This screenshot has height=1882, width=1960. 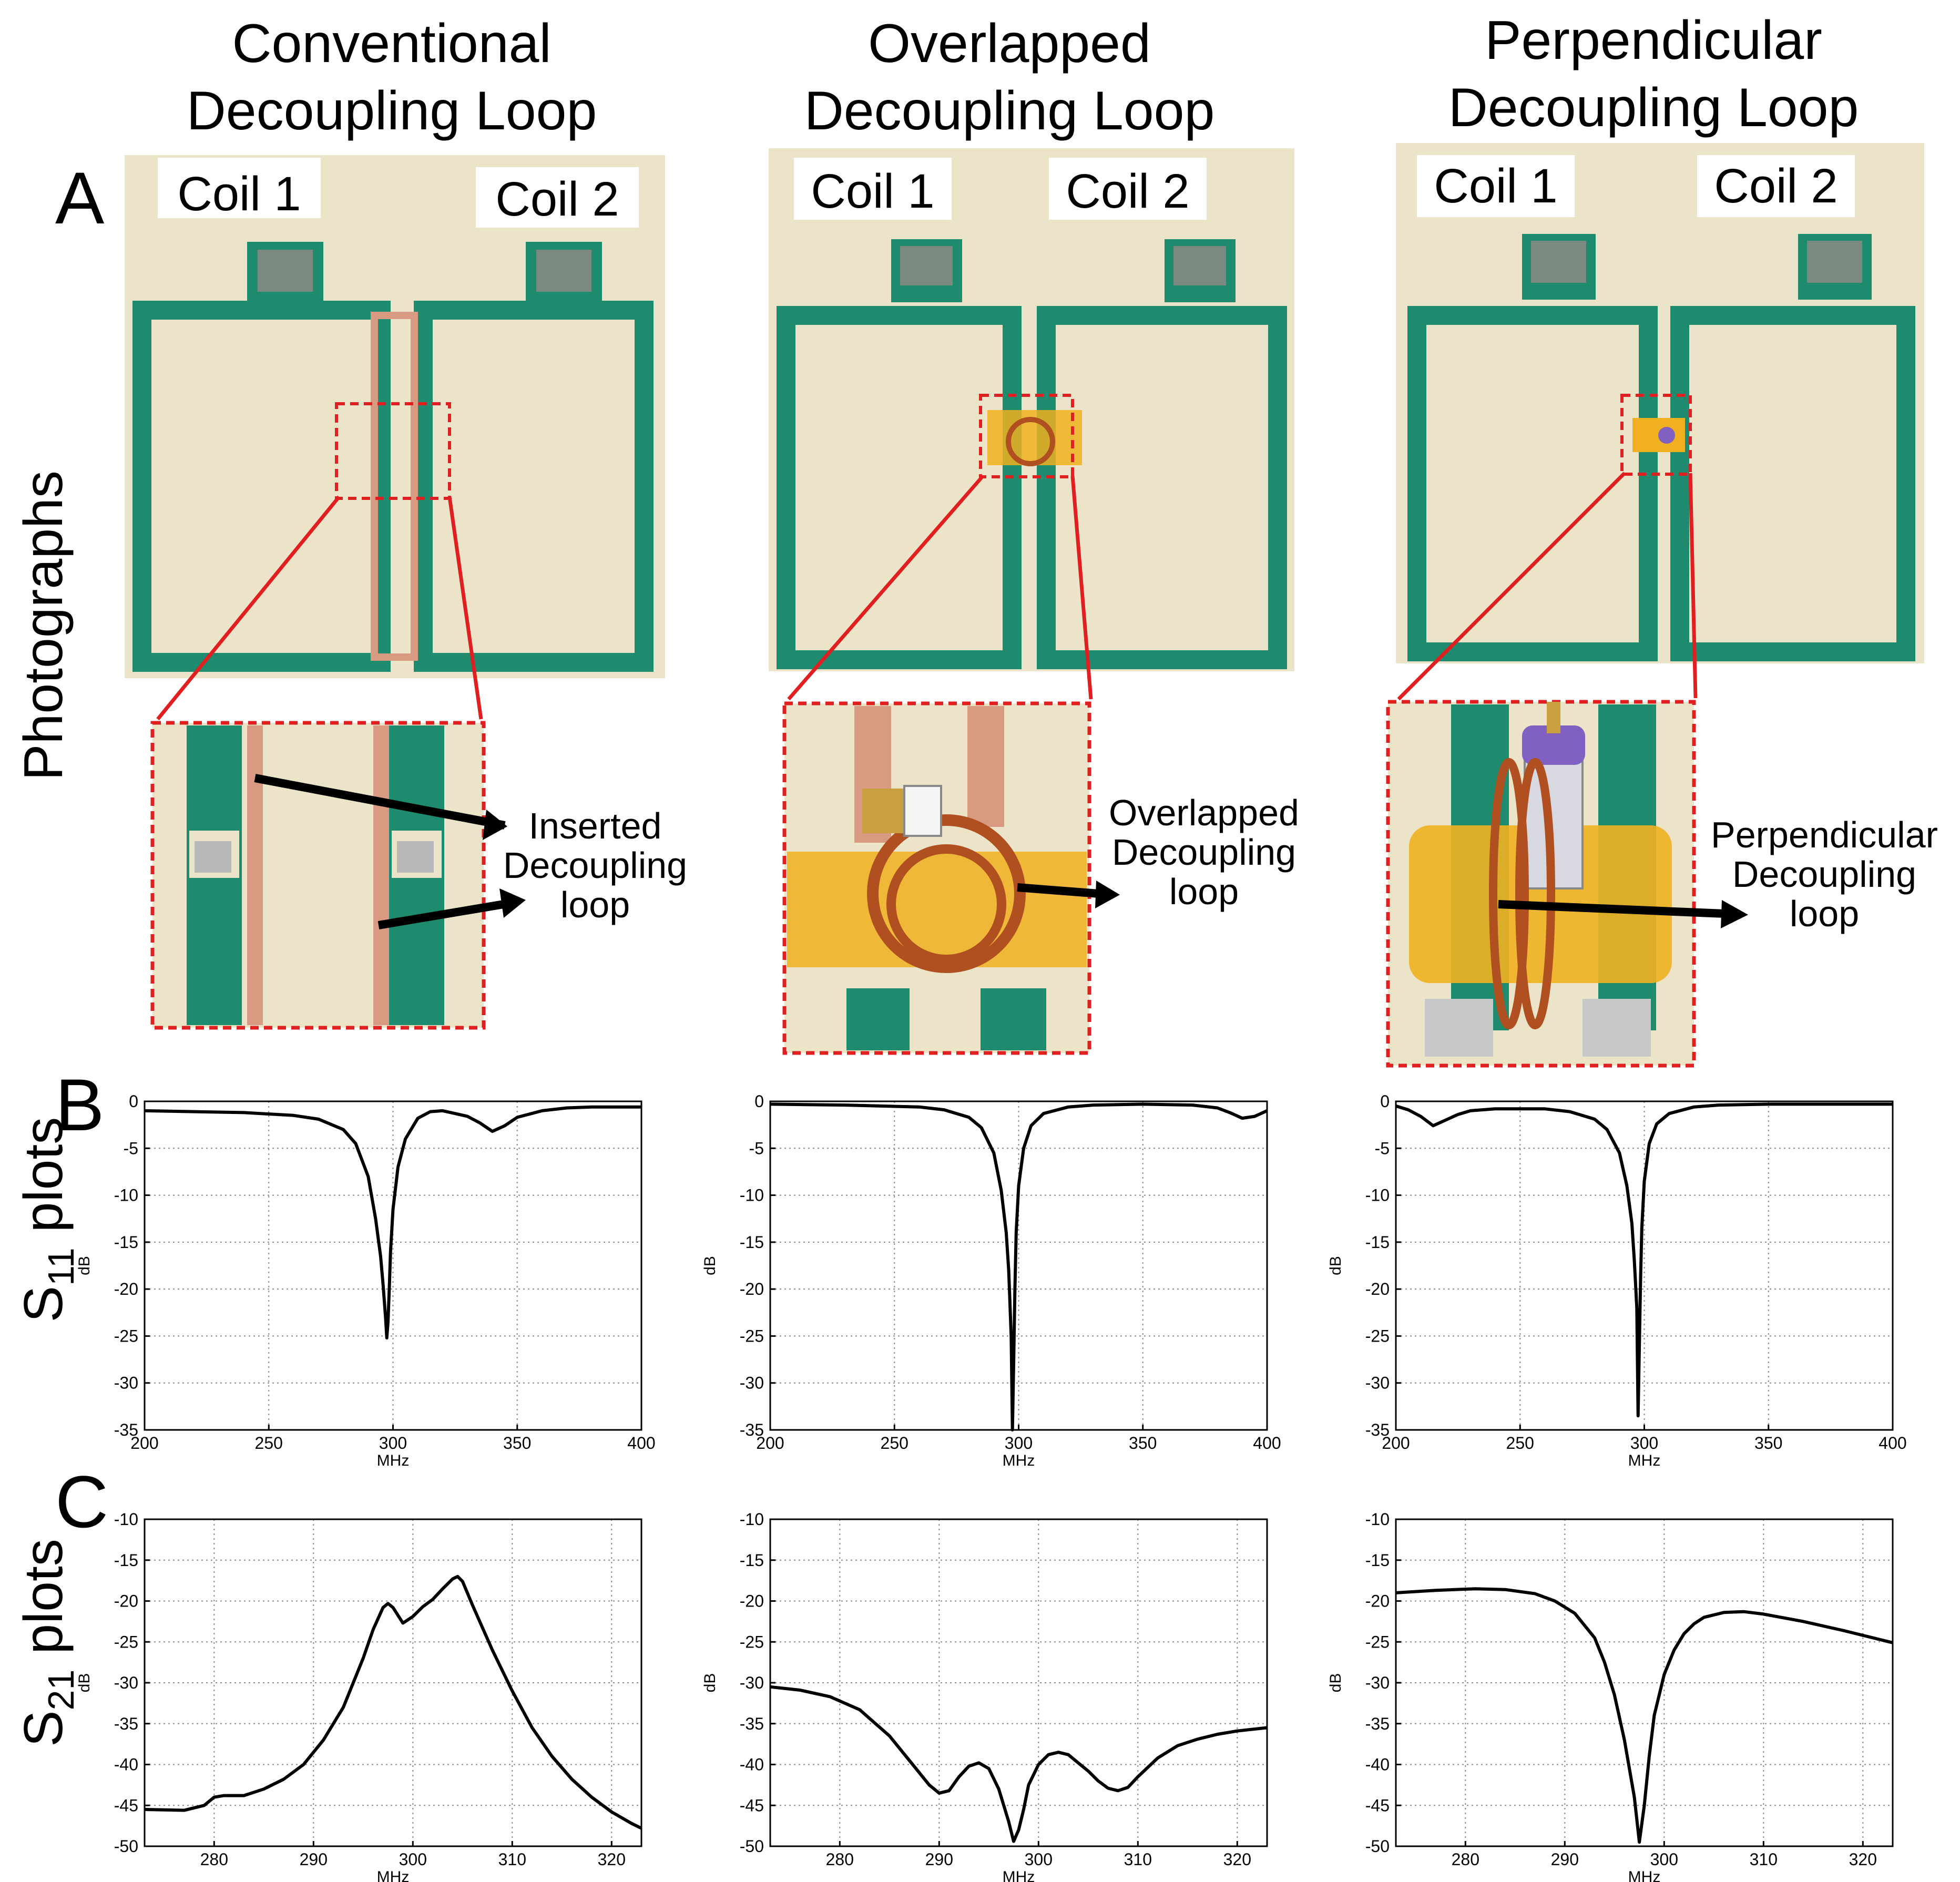 What do you see at coordinates (1653, 41) in the screenshot?
I see `title-perpendicular-line1: Perpendicular` at bounding box center [1653, 41].